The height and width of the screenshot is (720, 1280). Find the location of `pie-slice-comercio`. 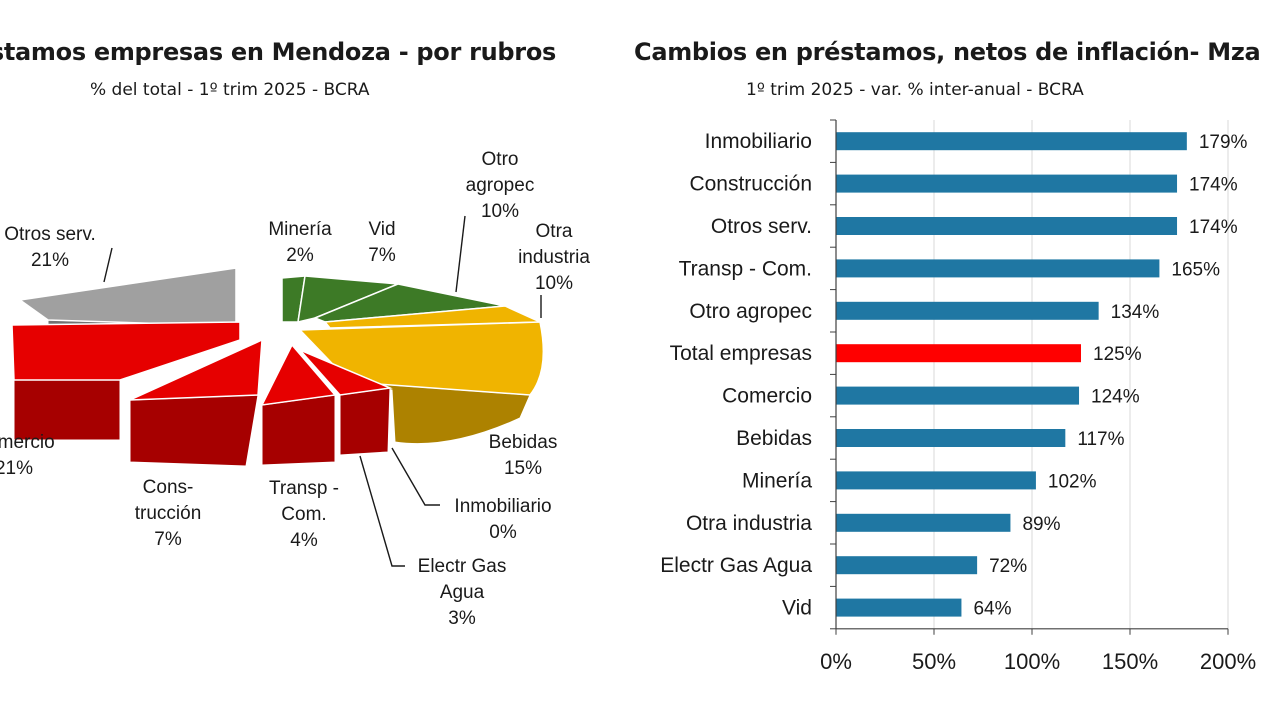

pie-slice-comercio is located at coordinates (126, 381).